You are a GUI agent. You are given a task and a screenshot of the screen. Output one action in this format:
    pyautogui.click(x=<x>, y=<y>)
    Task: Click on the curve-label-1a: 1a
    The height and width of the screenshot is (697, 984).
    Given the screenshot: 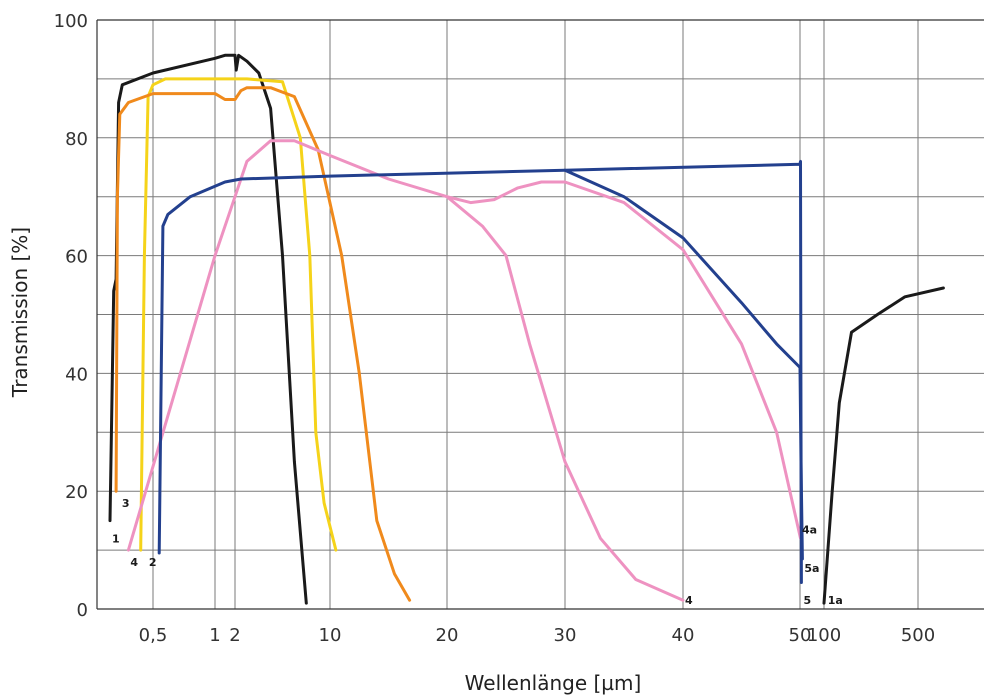 What is the action you would take?
    pyautogui.click(x=835, y=600)
    